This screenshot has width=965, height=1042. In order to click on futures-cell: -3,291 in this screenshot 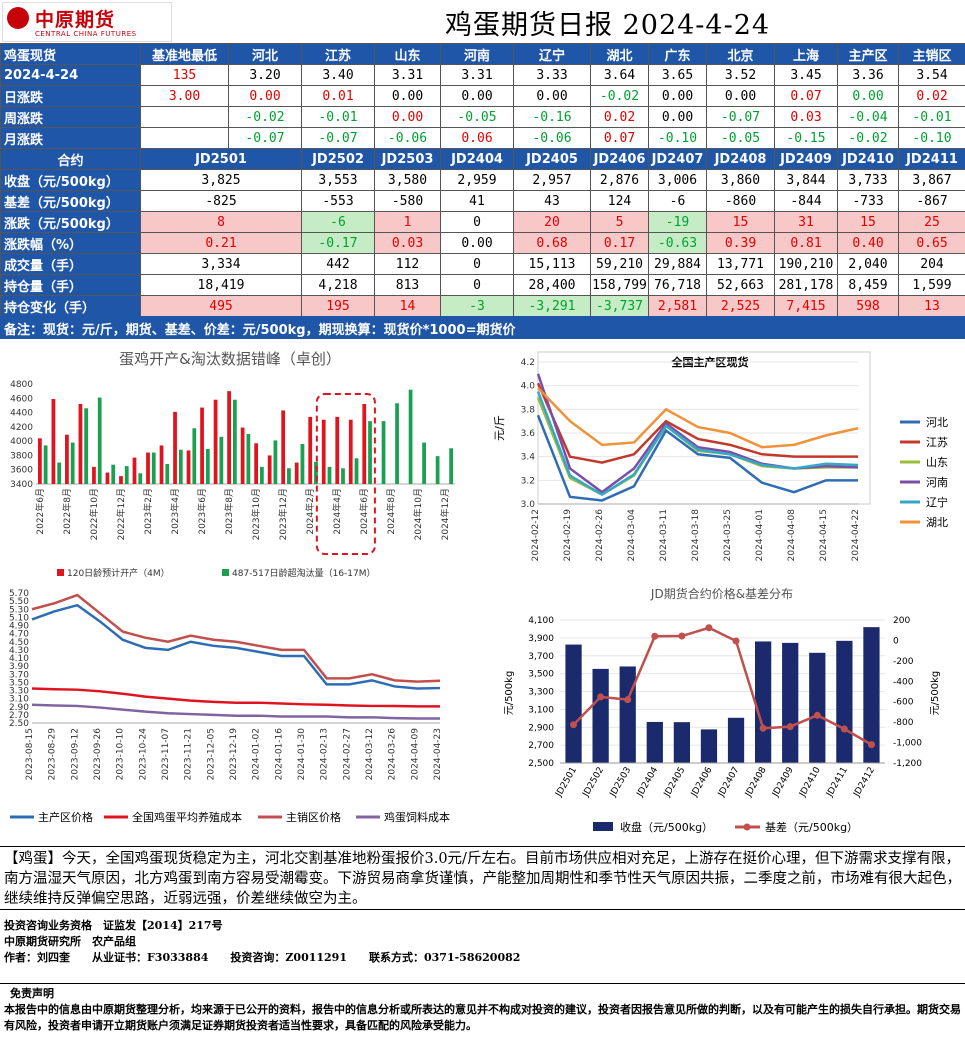, I will do `click(552, 306)`.